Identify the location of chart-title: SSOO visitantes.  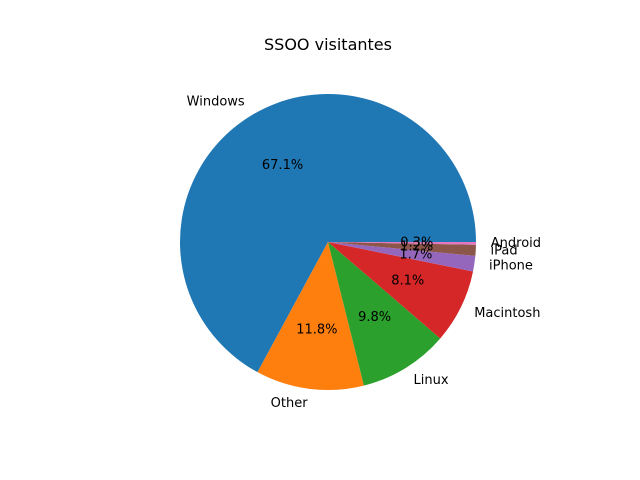
(328, 44).